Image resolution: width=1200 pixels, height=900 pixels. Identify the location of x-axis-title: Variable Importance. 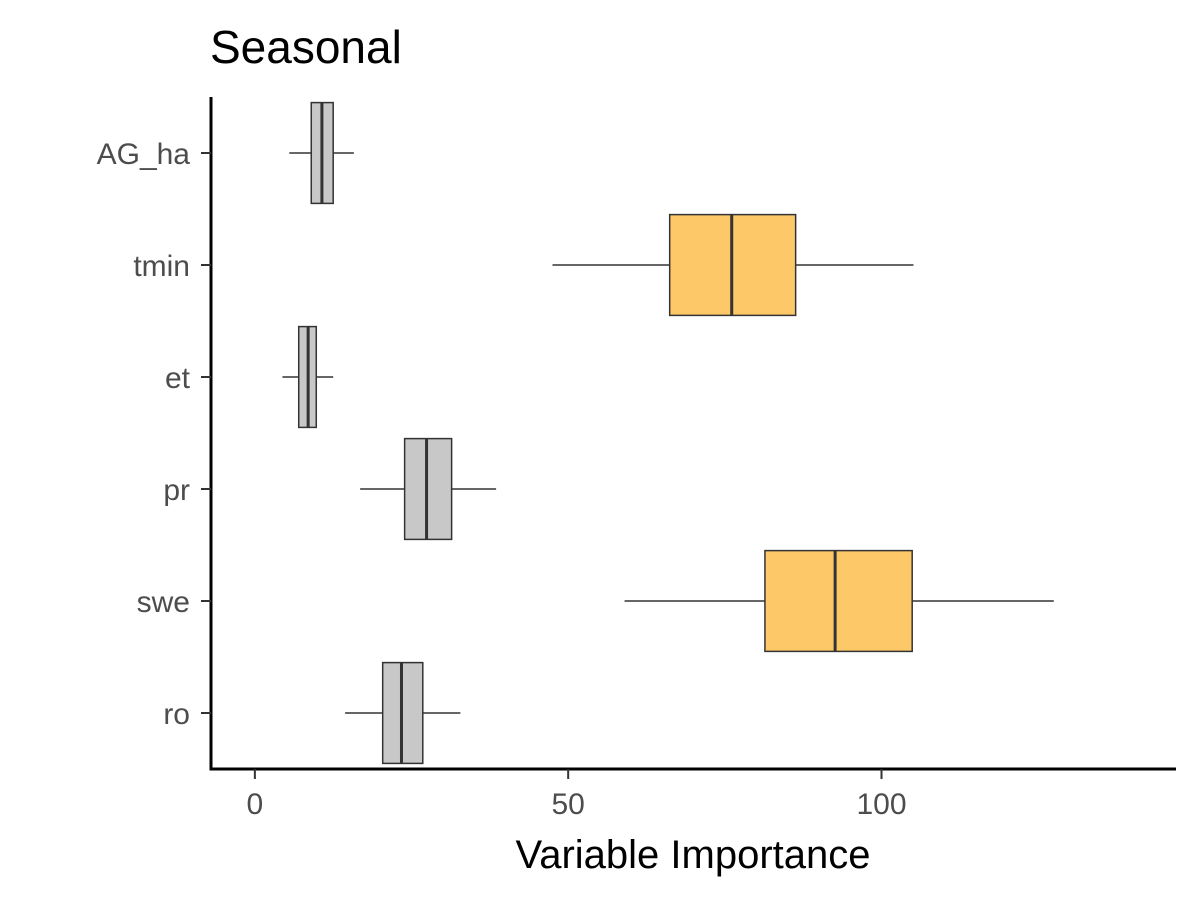
(693, 855).